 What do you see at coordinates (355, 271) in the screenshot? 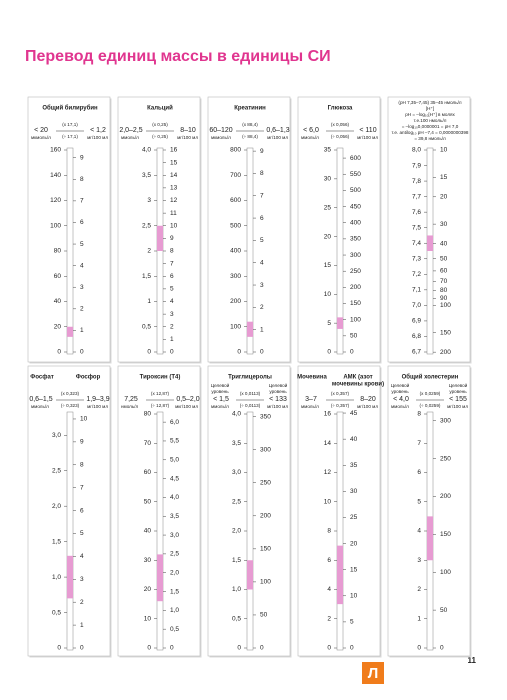
I see `right-tick-label: 250` at bounding box center [355, 271].